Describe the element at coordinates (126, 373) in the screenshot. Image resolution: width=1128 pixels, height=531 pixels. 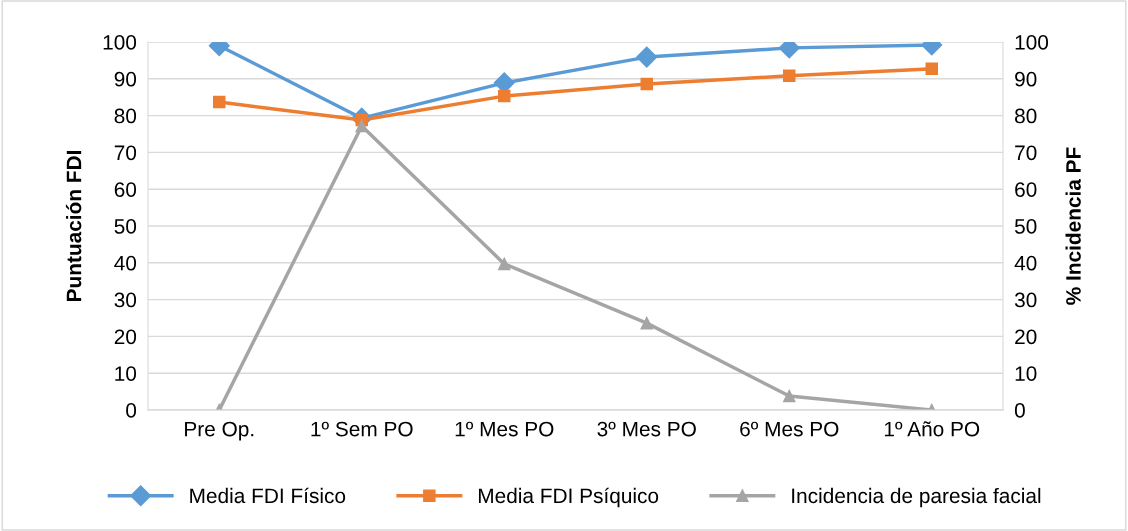
I see `y-tick-label: 10` at that location.